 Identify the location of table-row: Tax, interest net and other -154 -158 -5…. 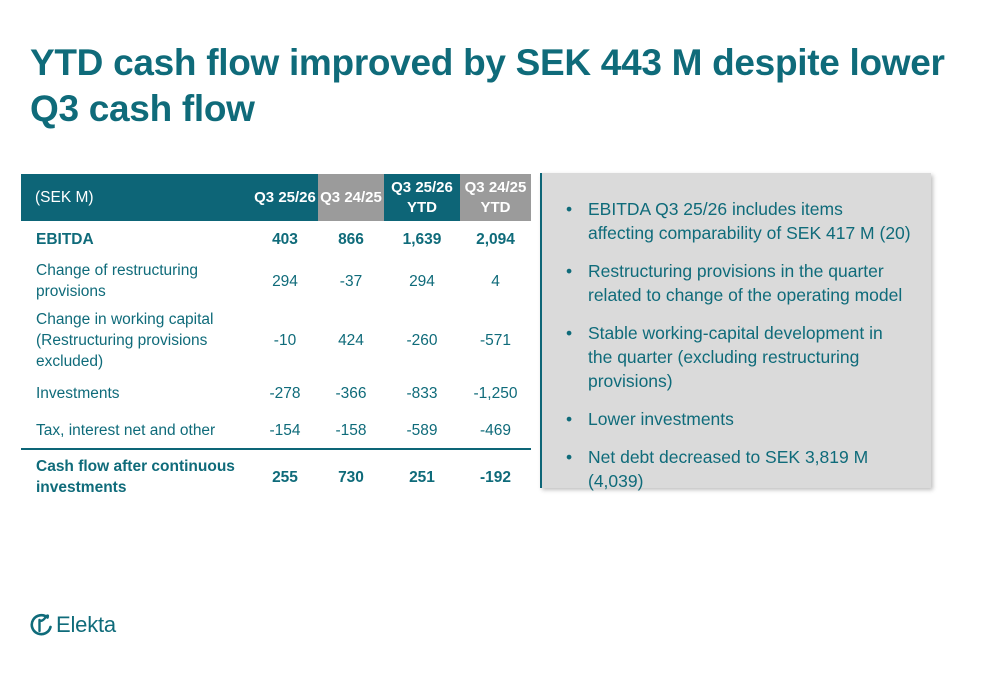
(276, 430).